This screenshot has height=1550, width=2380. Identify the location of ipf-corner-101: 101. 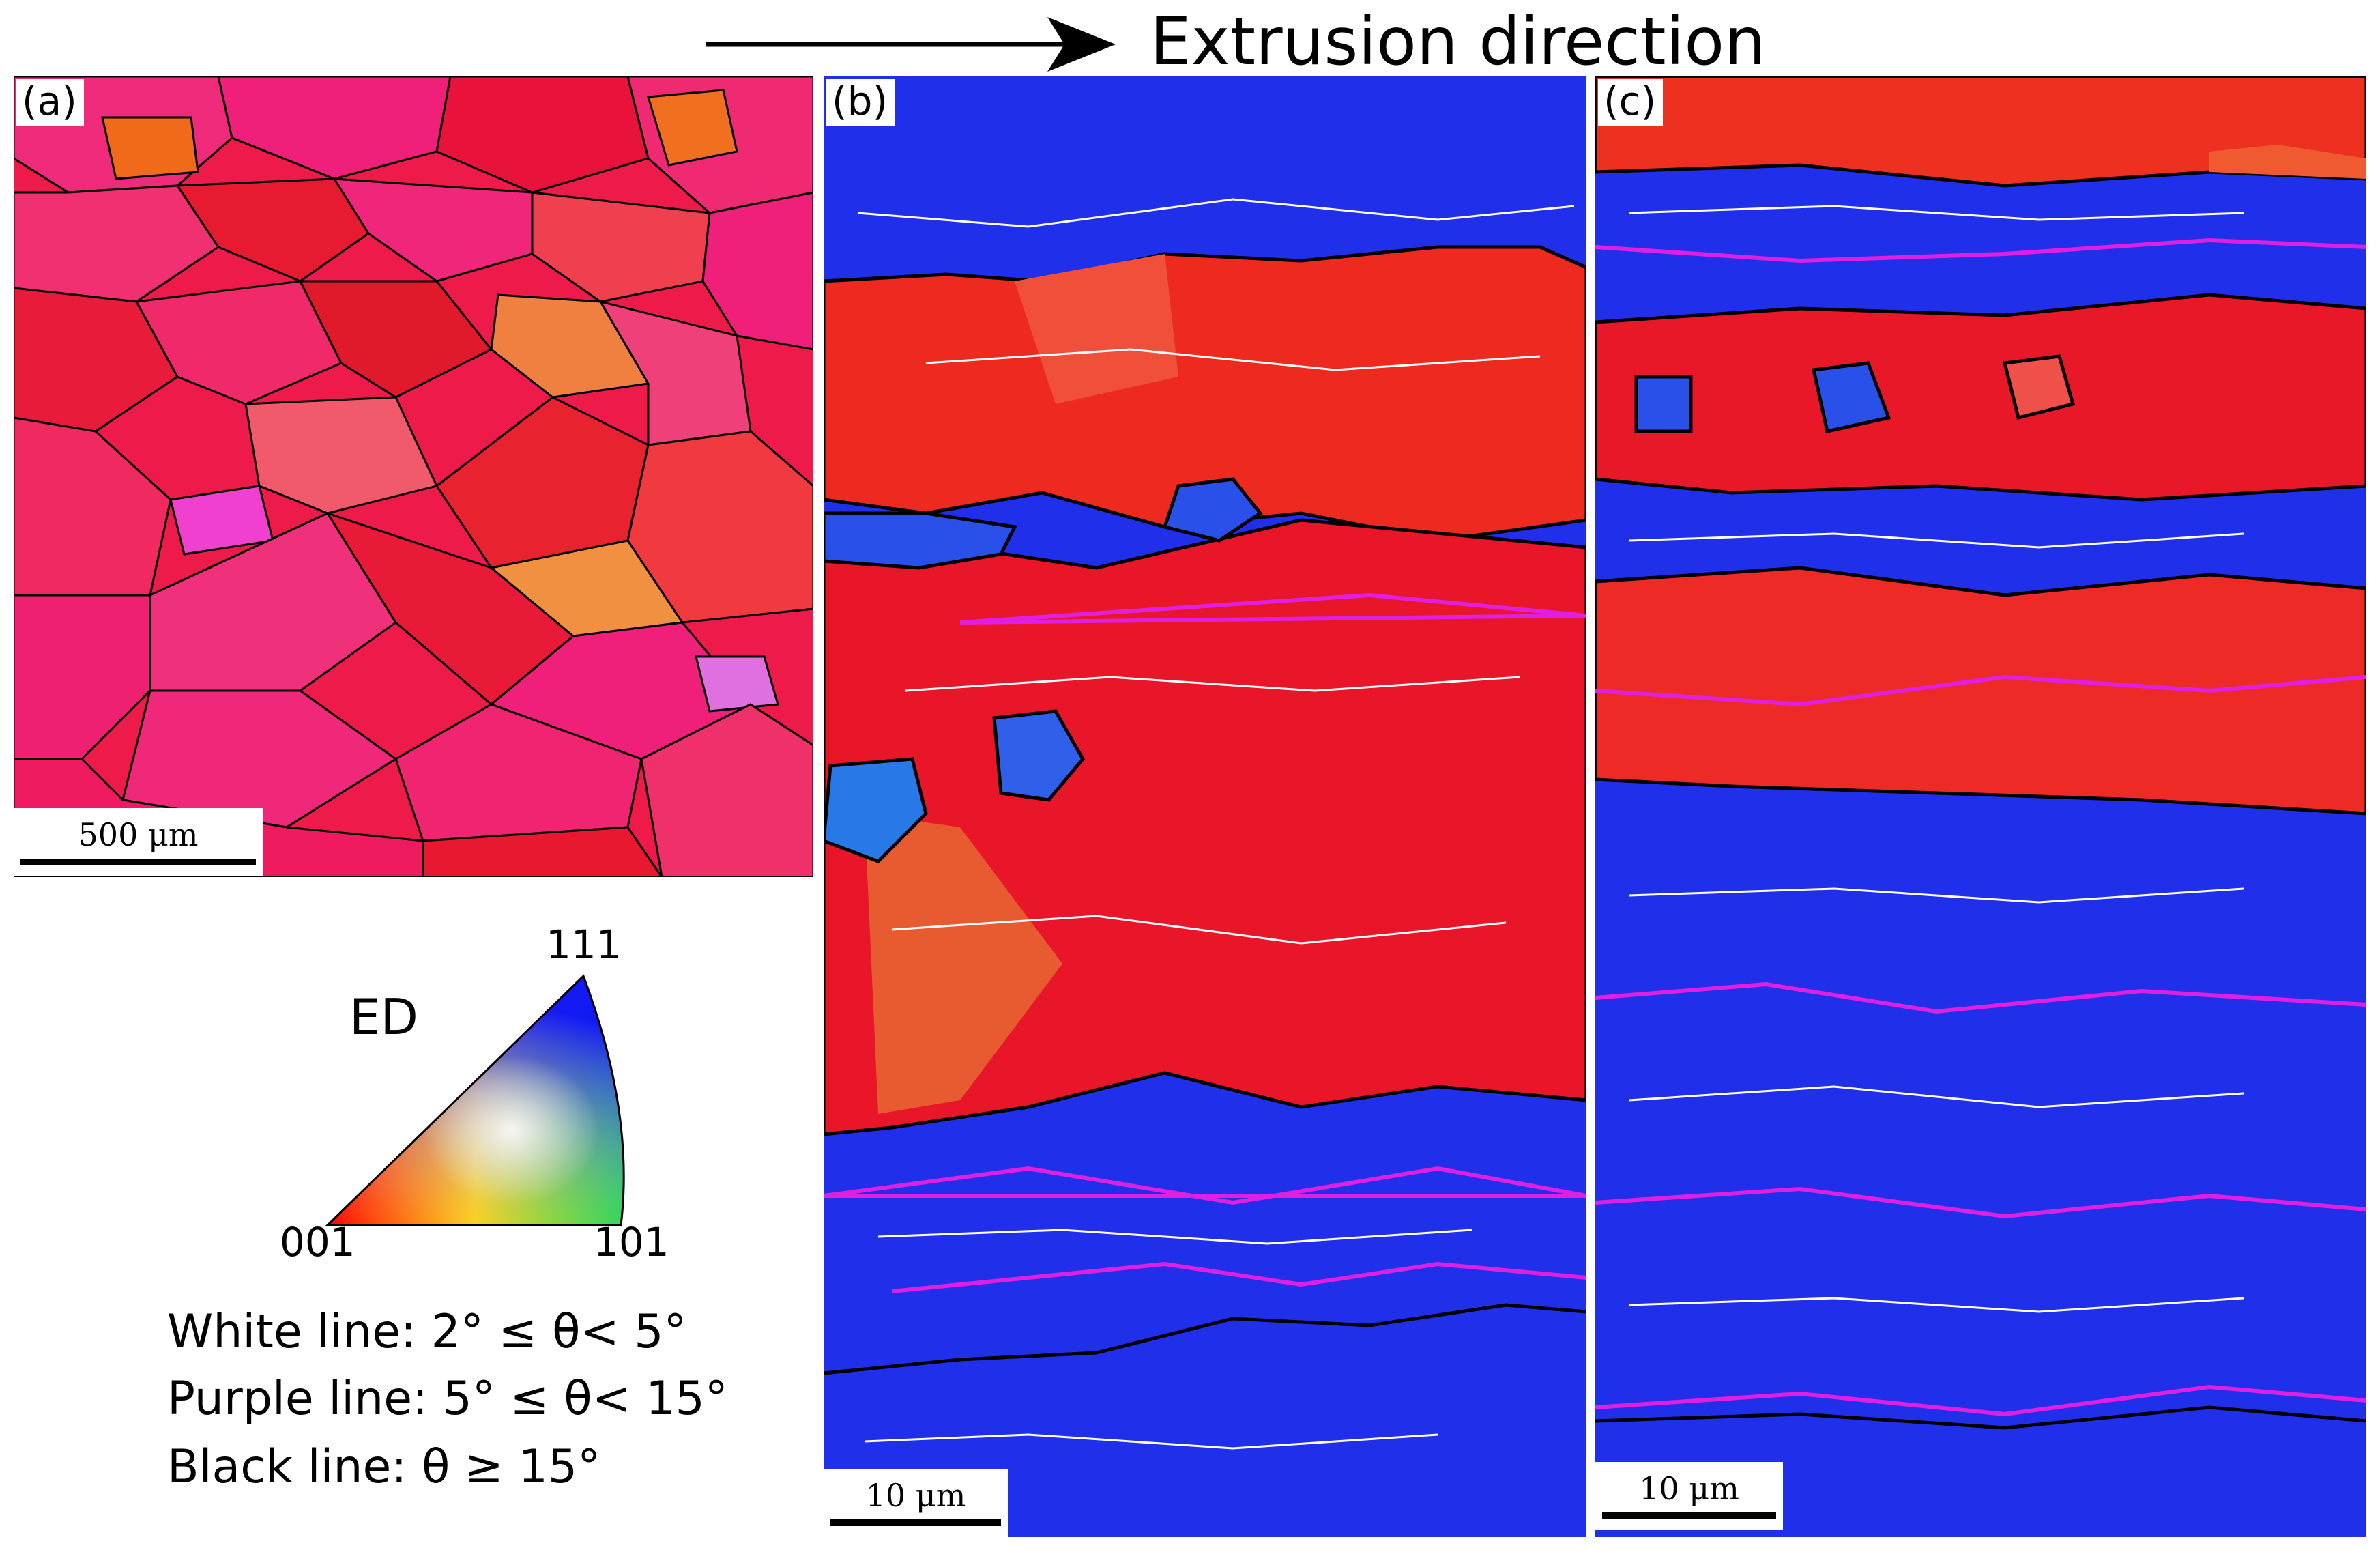
(631, 1242).